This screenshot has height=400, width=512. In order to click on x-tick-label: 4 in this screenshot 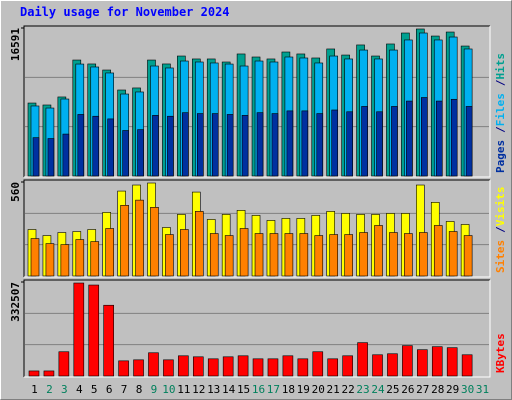, I will do `click(79, 389)`.